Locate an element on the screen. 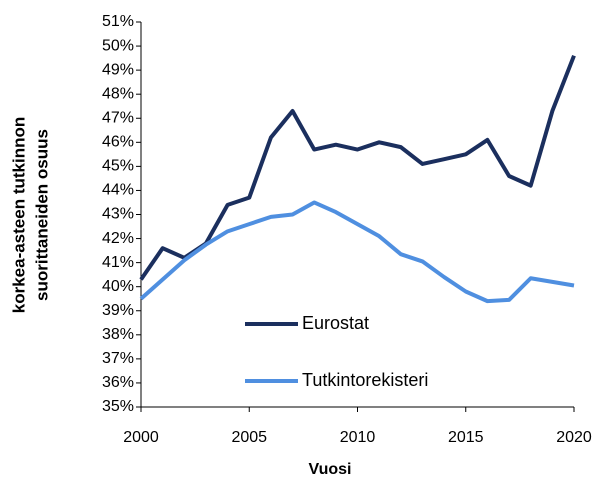 The image size is (597, 484). y-tick-label: 36% is located at coordinates (118, 382).